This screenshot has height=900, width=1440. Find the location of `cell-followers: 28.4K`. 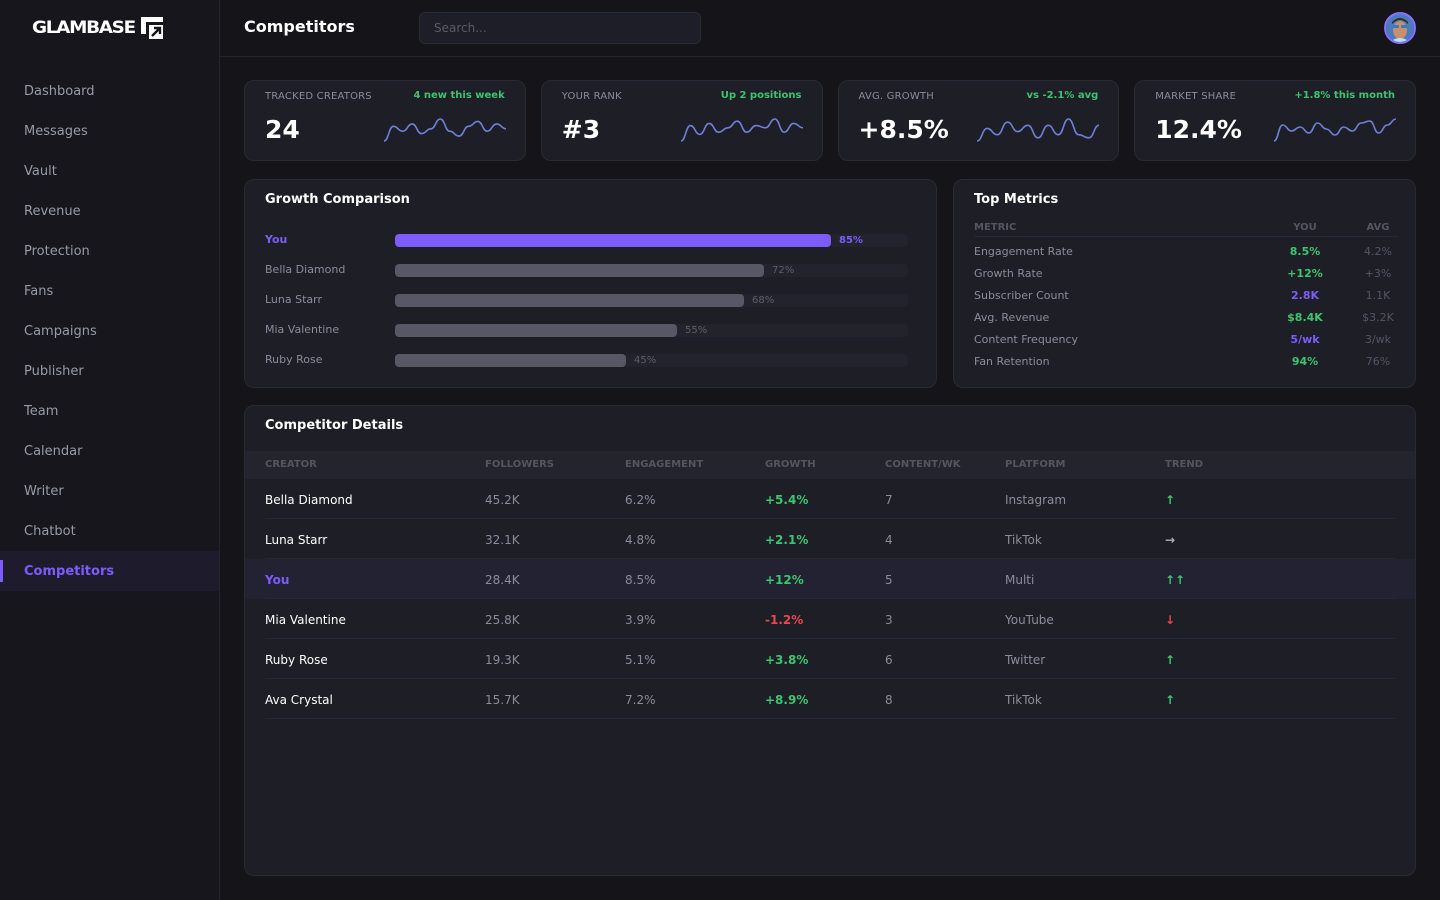

cell-followers: 28.4K is located at coordinates (502, 580).